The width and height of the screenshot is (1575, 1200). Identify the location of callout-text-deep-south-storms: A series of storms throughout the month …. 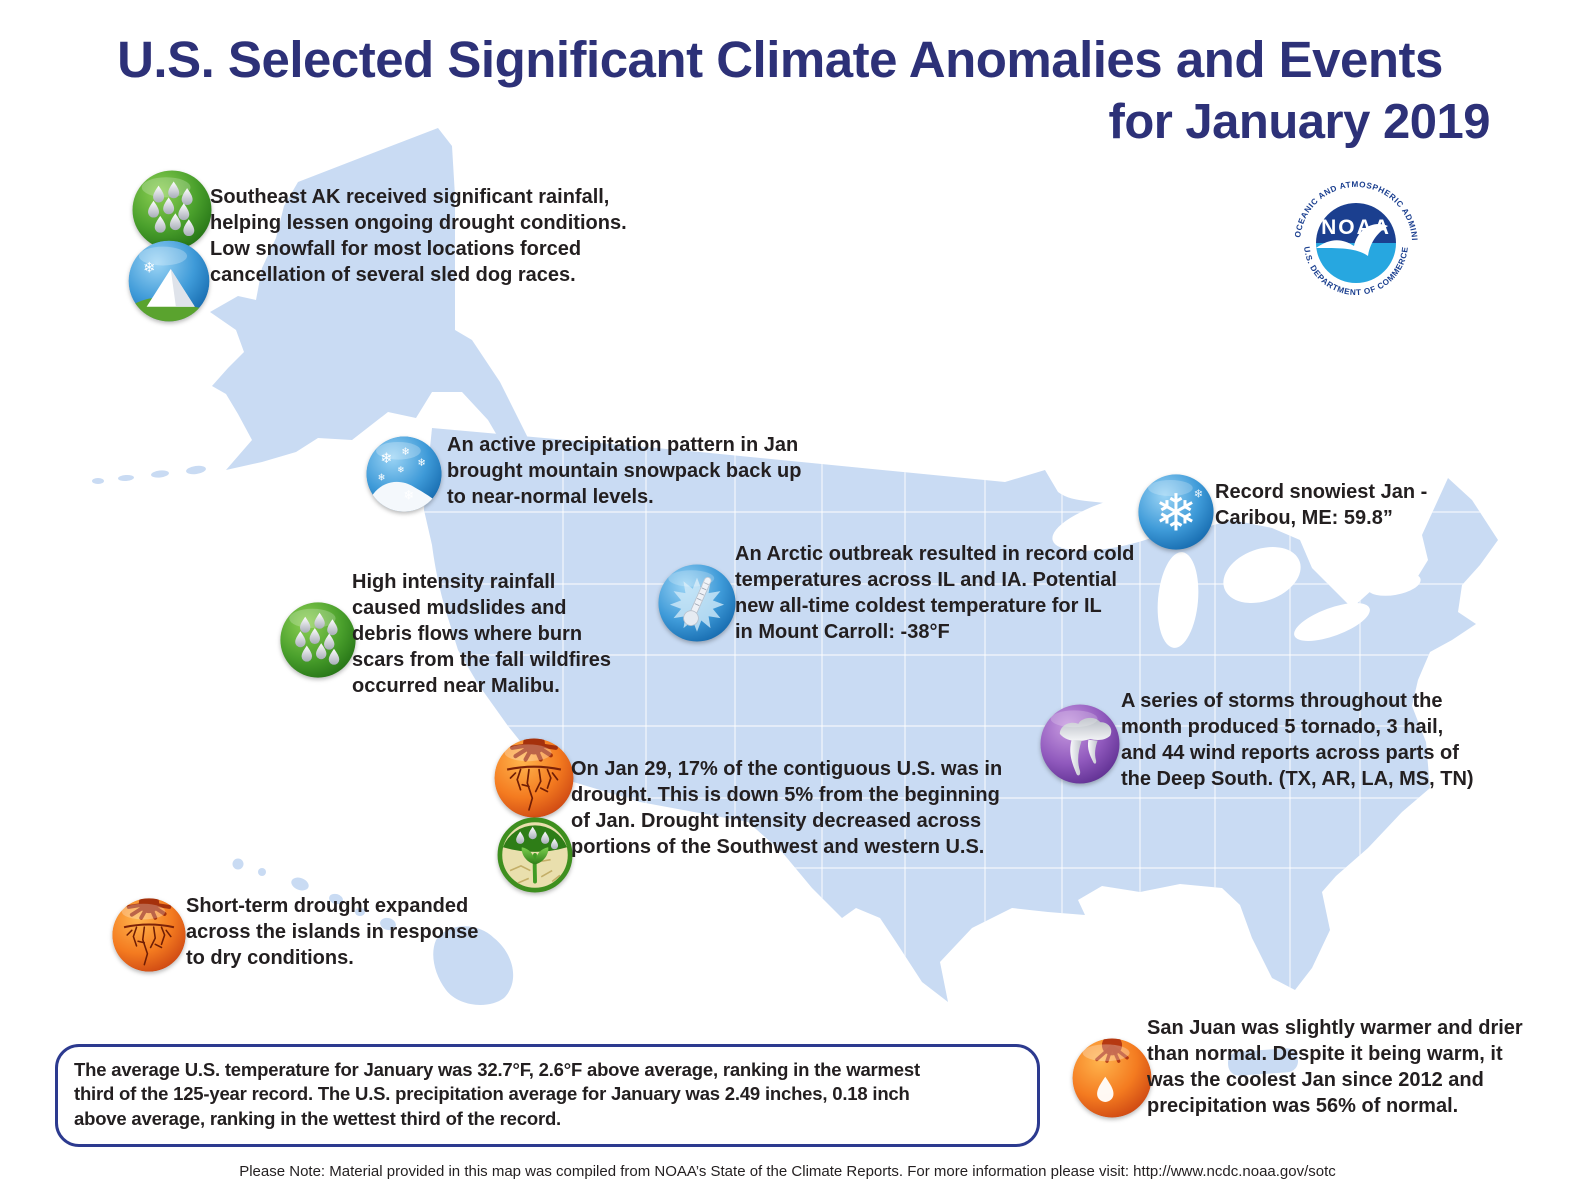
(1297, 740).